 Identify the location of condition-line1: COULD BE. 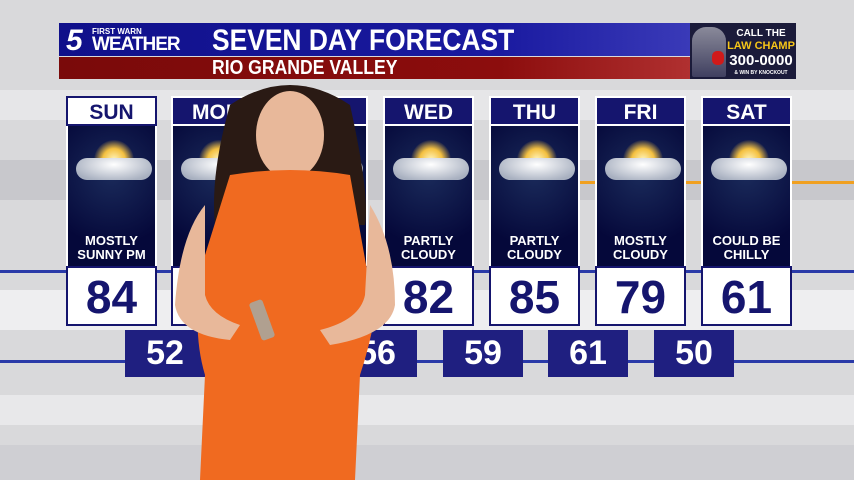
(746, 240).